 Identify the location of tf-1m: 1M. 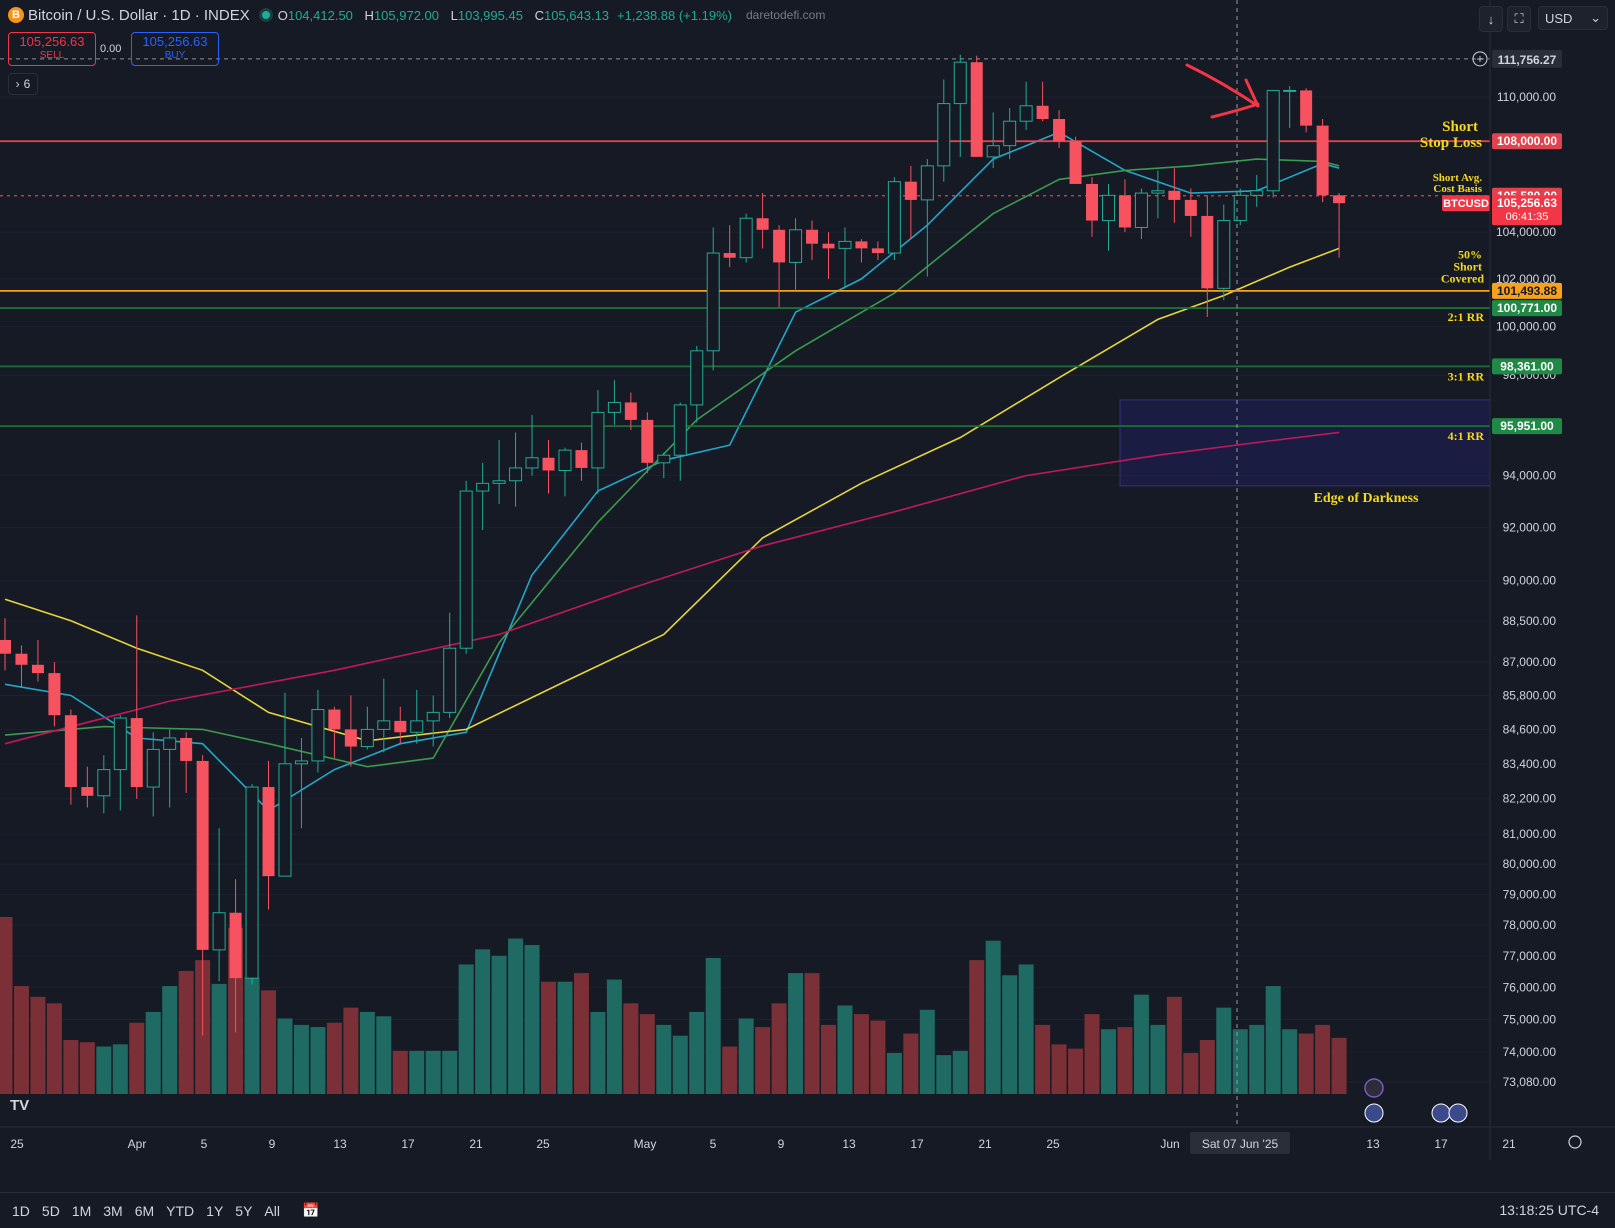
(81, 1210).